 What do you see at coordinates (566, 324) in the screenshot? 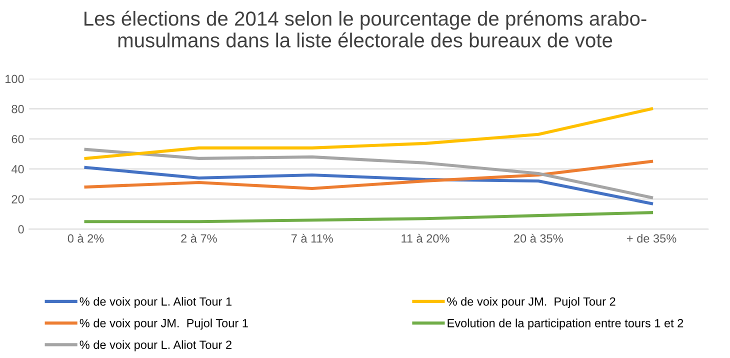
I see `legend-label: Evolution de la participation entre tours 1 et 2` at bounding box center [566, 324].